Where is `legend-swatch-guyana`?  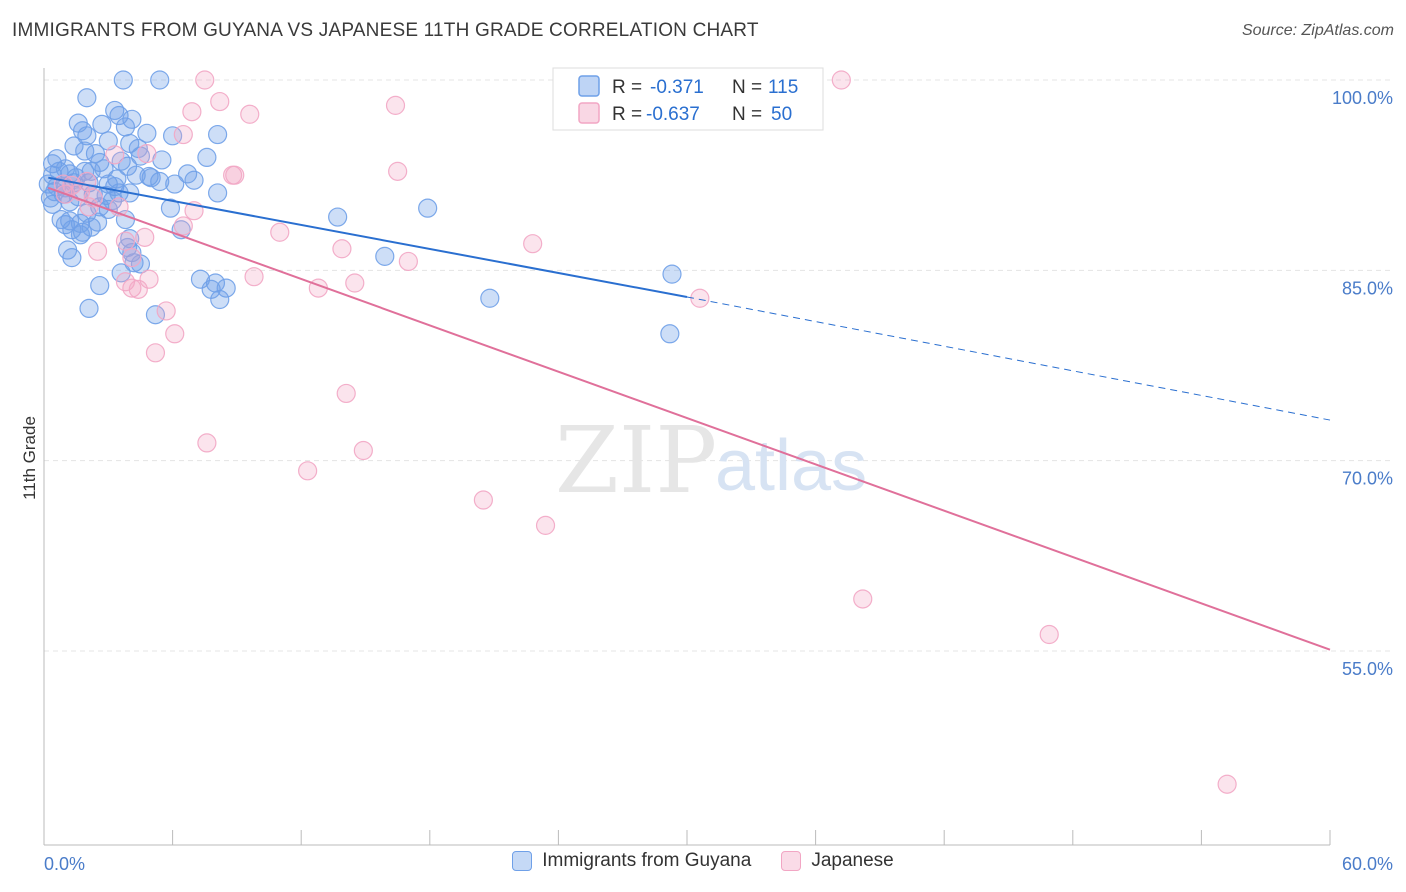
legend-swatch-guyana is located at coordinates (589, 86).